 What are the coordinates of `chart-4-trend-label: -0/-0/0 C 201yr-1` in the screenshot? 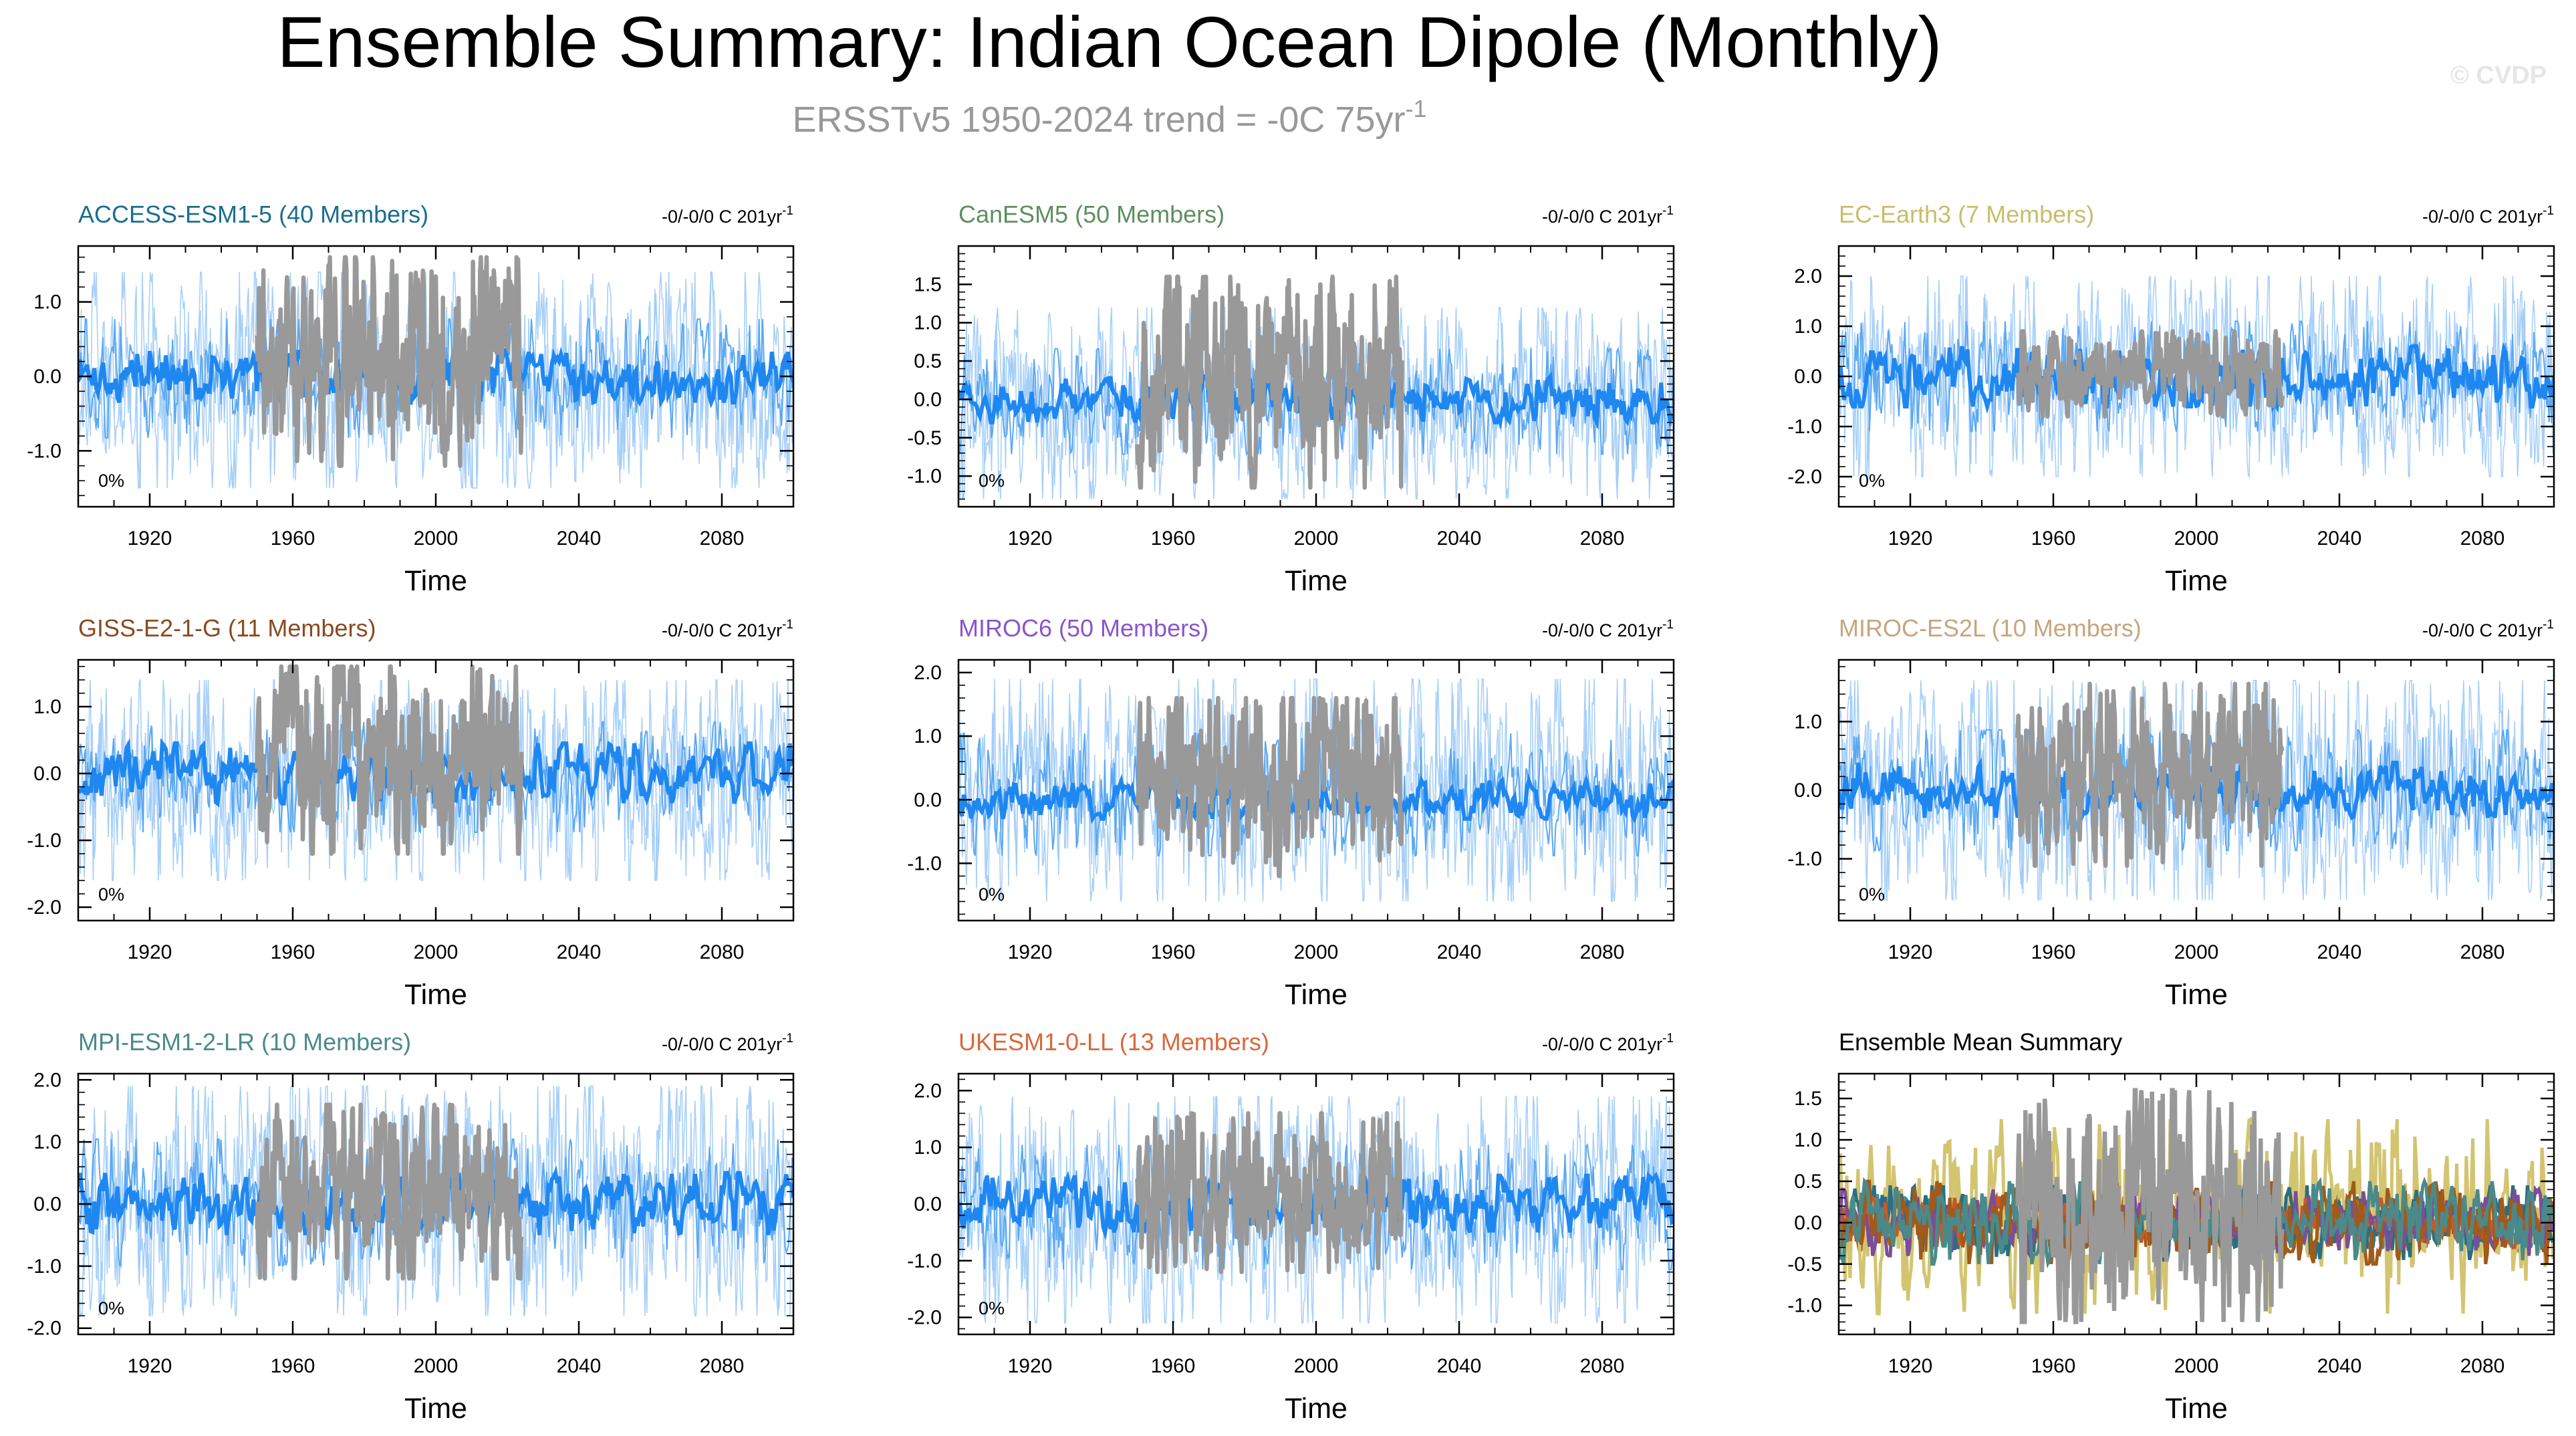 It's located at (1608, 629).